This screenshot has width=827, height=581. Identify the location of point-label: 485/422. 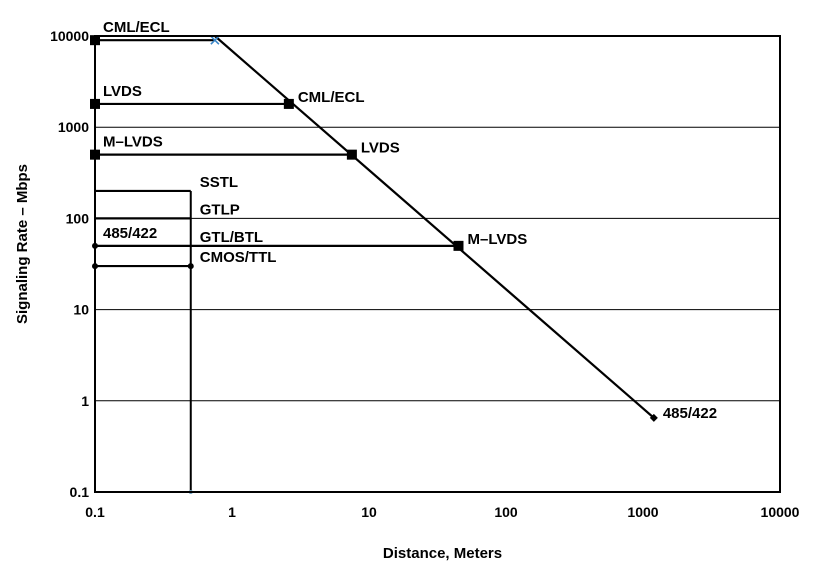
(690, 413).